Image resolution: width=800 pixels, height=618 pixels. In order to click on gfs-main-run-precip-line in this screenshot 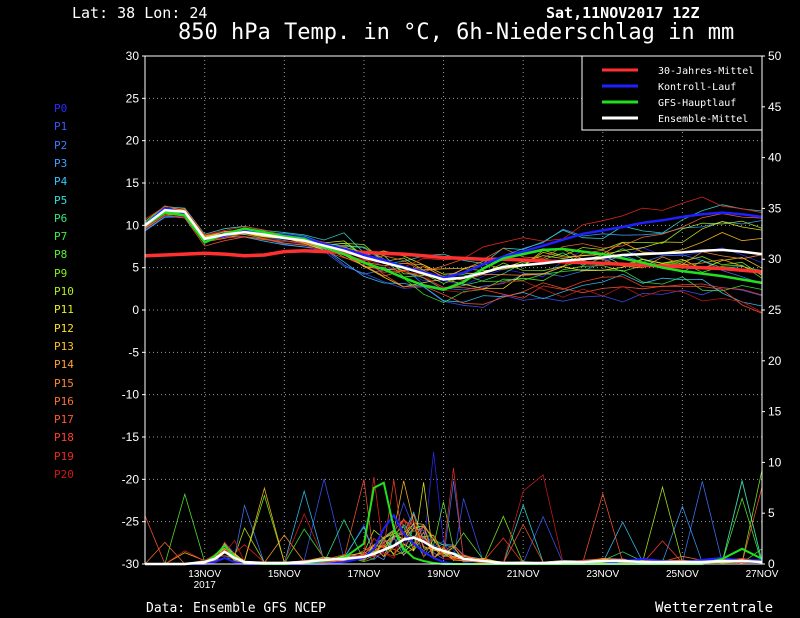, I will do `click(454, 523)`.